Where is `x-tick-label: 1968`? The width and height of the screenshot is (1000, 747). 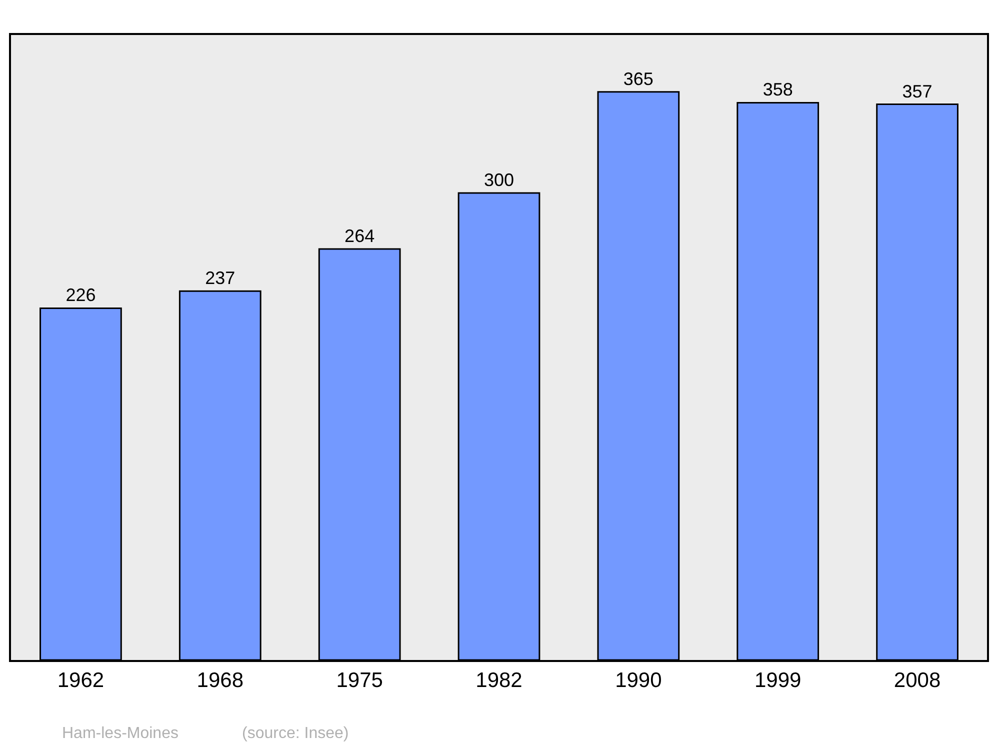
x-tick-label: 1968 is located at coordinates (220, 680).